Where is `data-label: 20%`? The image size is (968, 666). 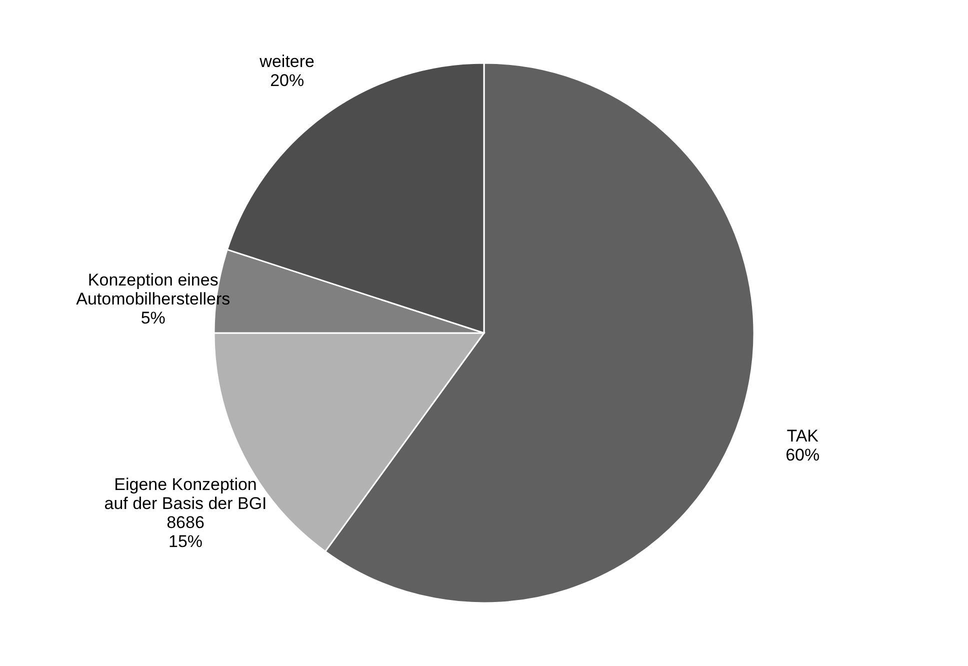
data-label: 20% is located at coordinates (287, 80).